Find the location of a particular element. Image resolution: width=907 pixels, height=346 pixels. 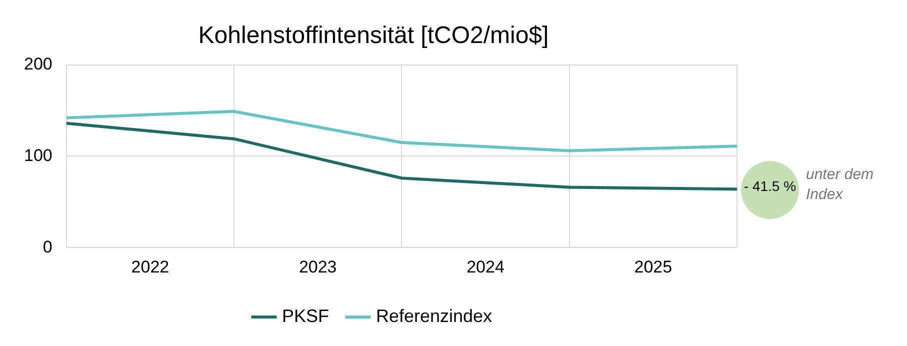

y-tick-label: 200 is located at coordinates (38, 64).